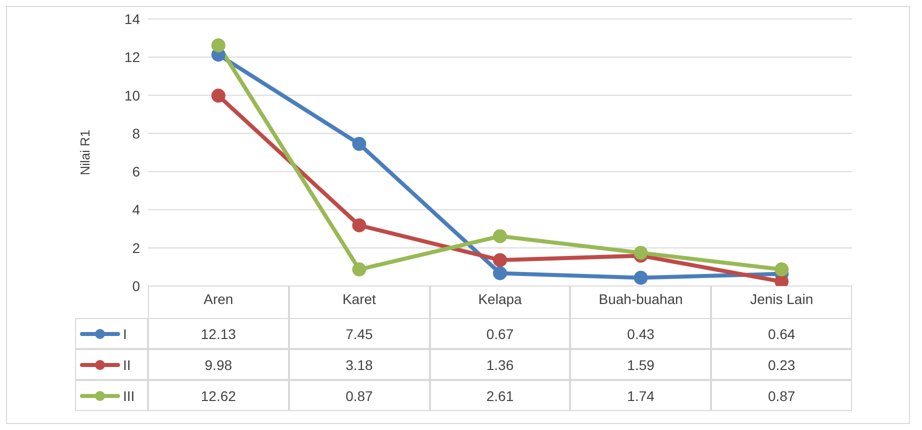  Describe the element at coordinates (136, 248) in the screenshot. I see `y-tick-label: 2` at that location.